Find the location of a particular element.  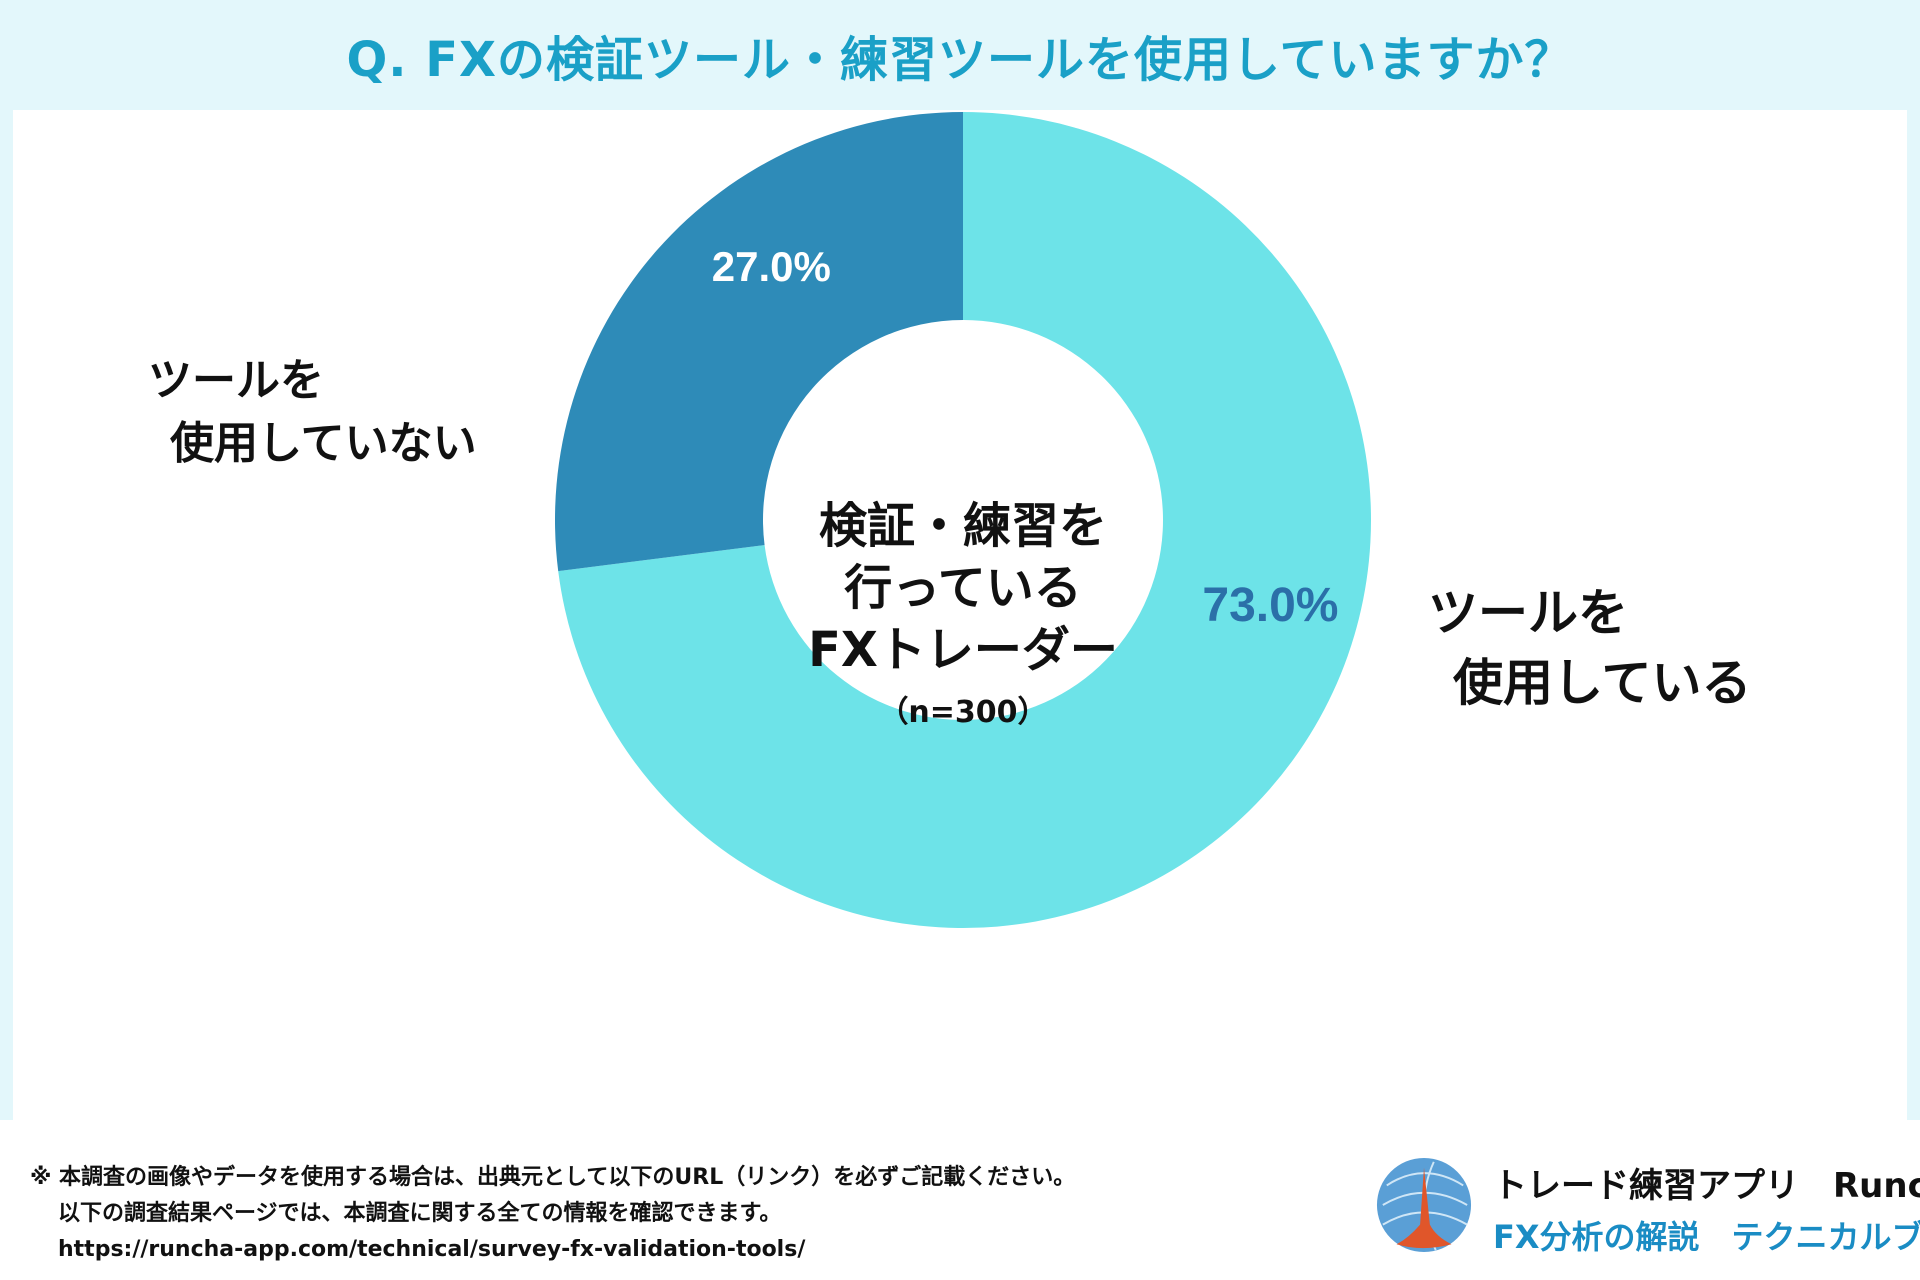

runcha-logo-icon is located at coordinates (1424, 1205).